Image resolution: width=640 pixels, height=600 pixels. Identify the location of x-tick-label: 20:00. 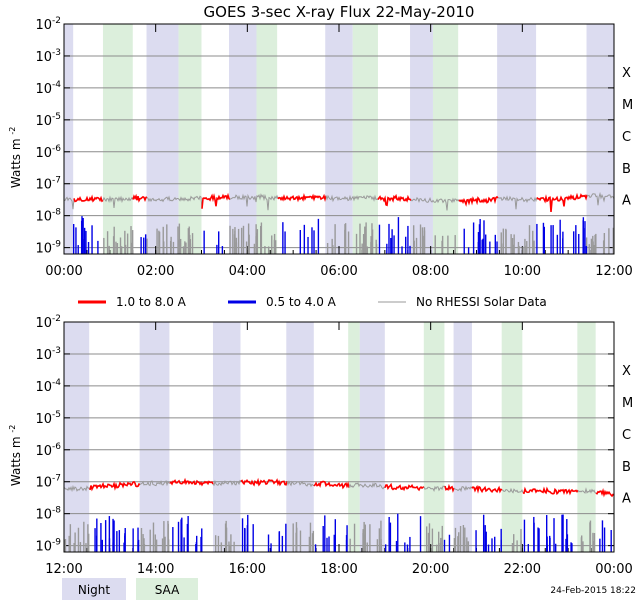
(430, 569).